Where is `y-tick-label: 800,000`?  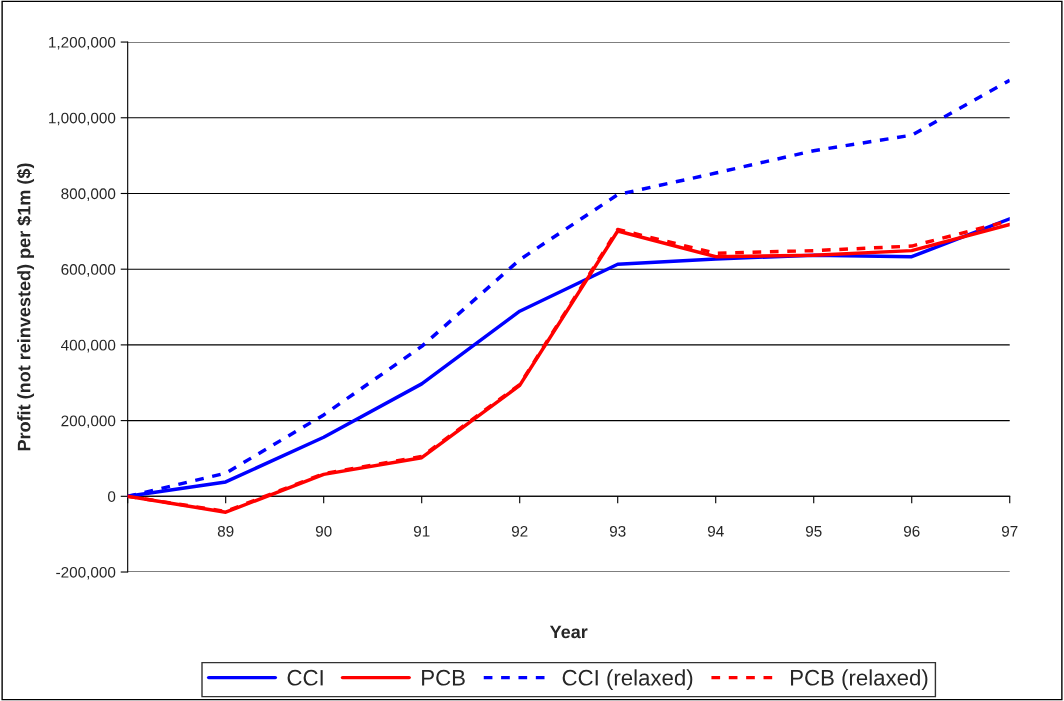 y-tick-label: 800,000 is located at coordinates (88, 194).